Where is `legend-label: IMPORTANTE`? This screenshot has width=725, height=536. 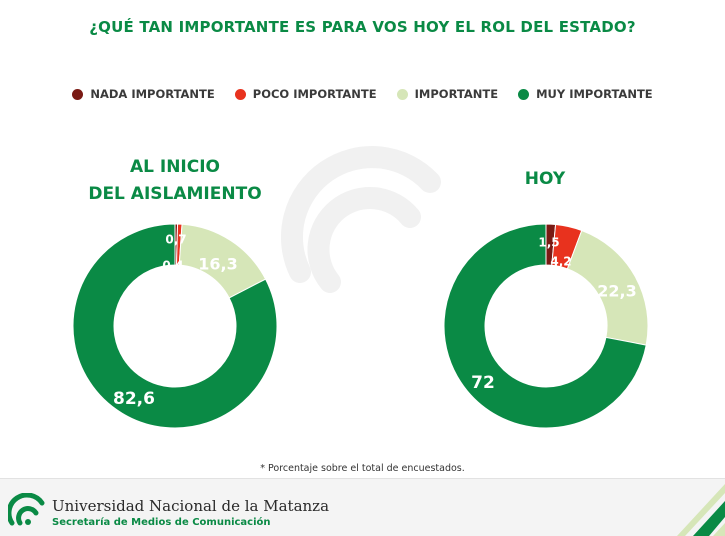
legend-label: IMPORTANTE is located at coordinates (456, 94).